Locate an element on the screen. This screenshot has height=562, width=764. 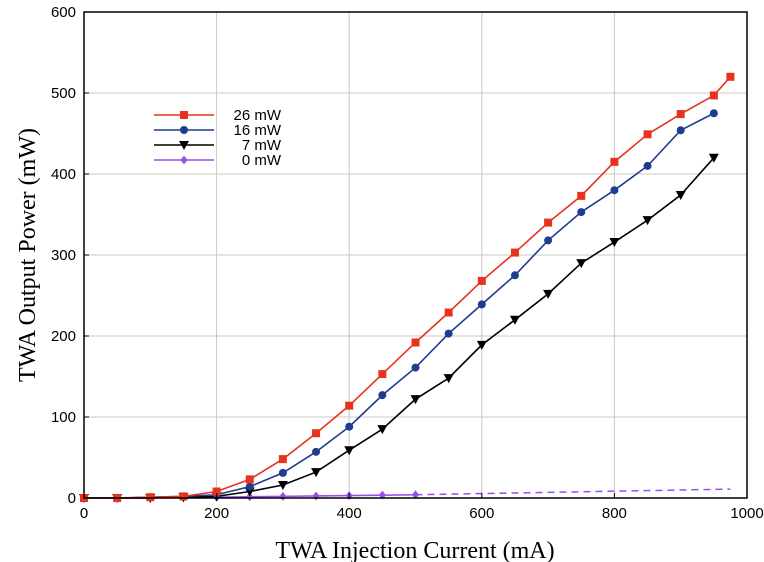
x-tick-label: 0 is located at coordinates (84, 513).